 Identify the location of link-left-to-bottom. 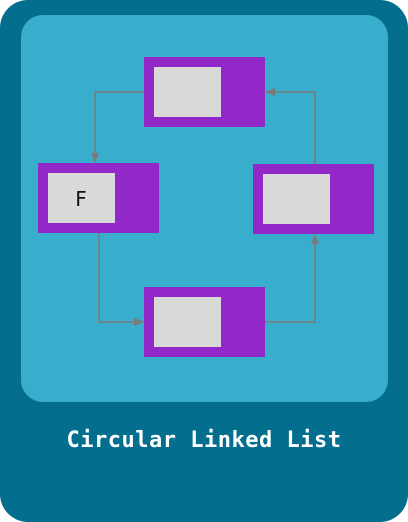
(121, 279).